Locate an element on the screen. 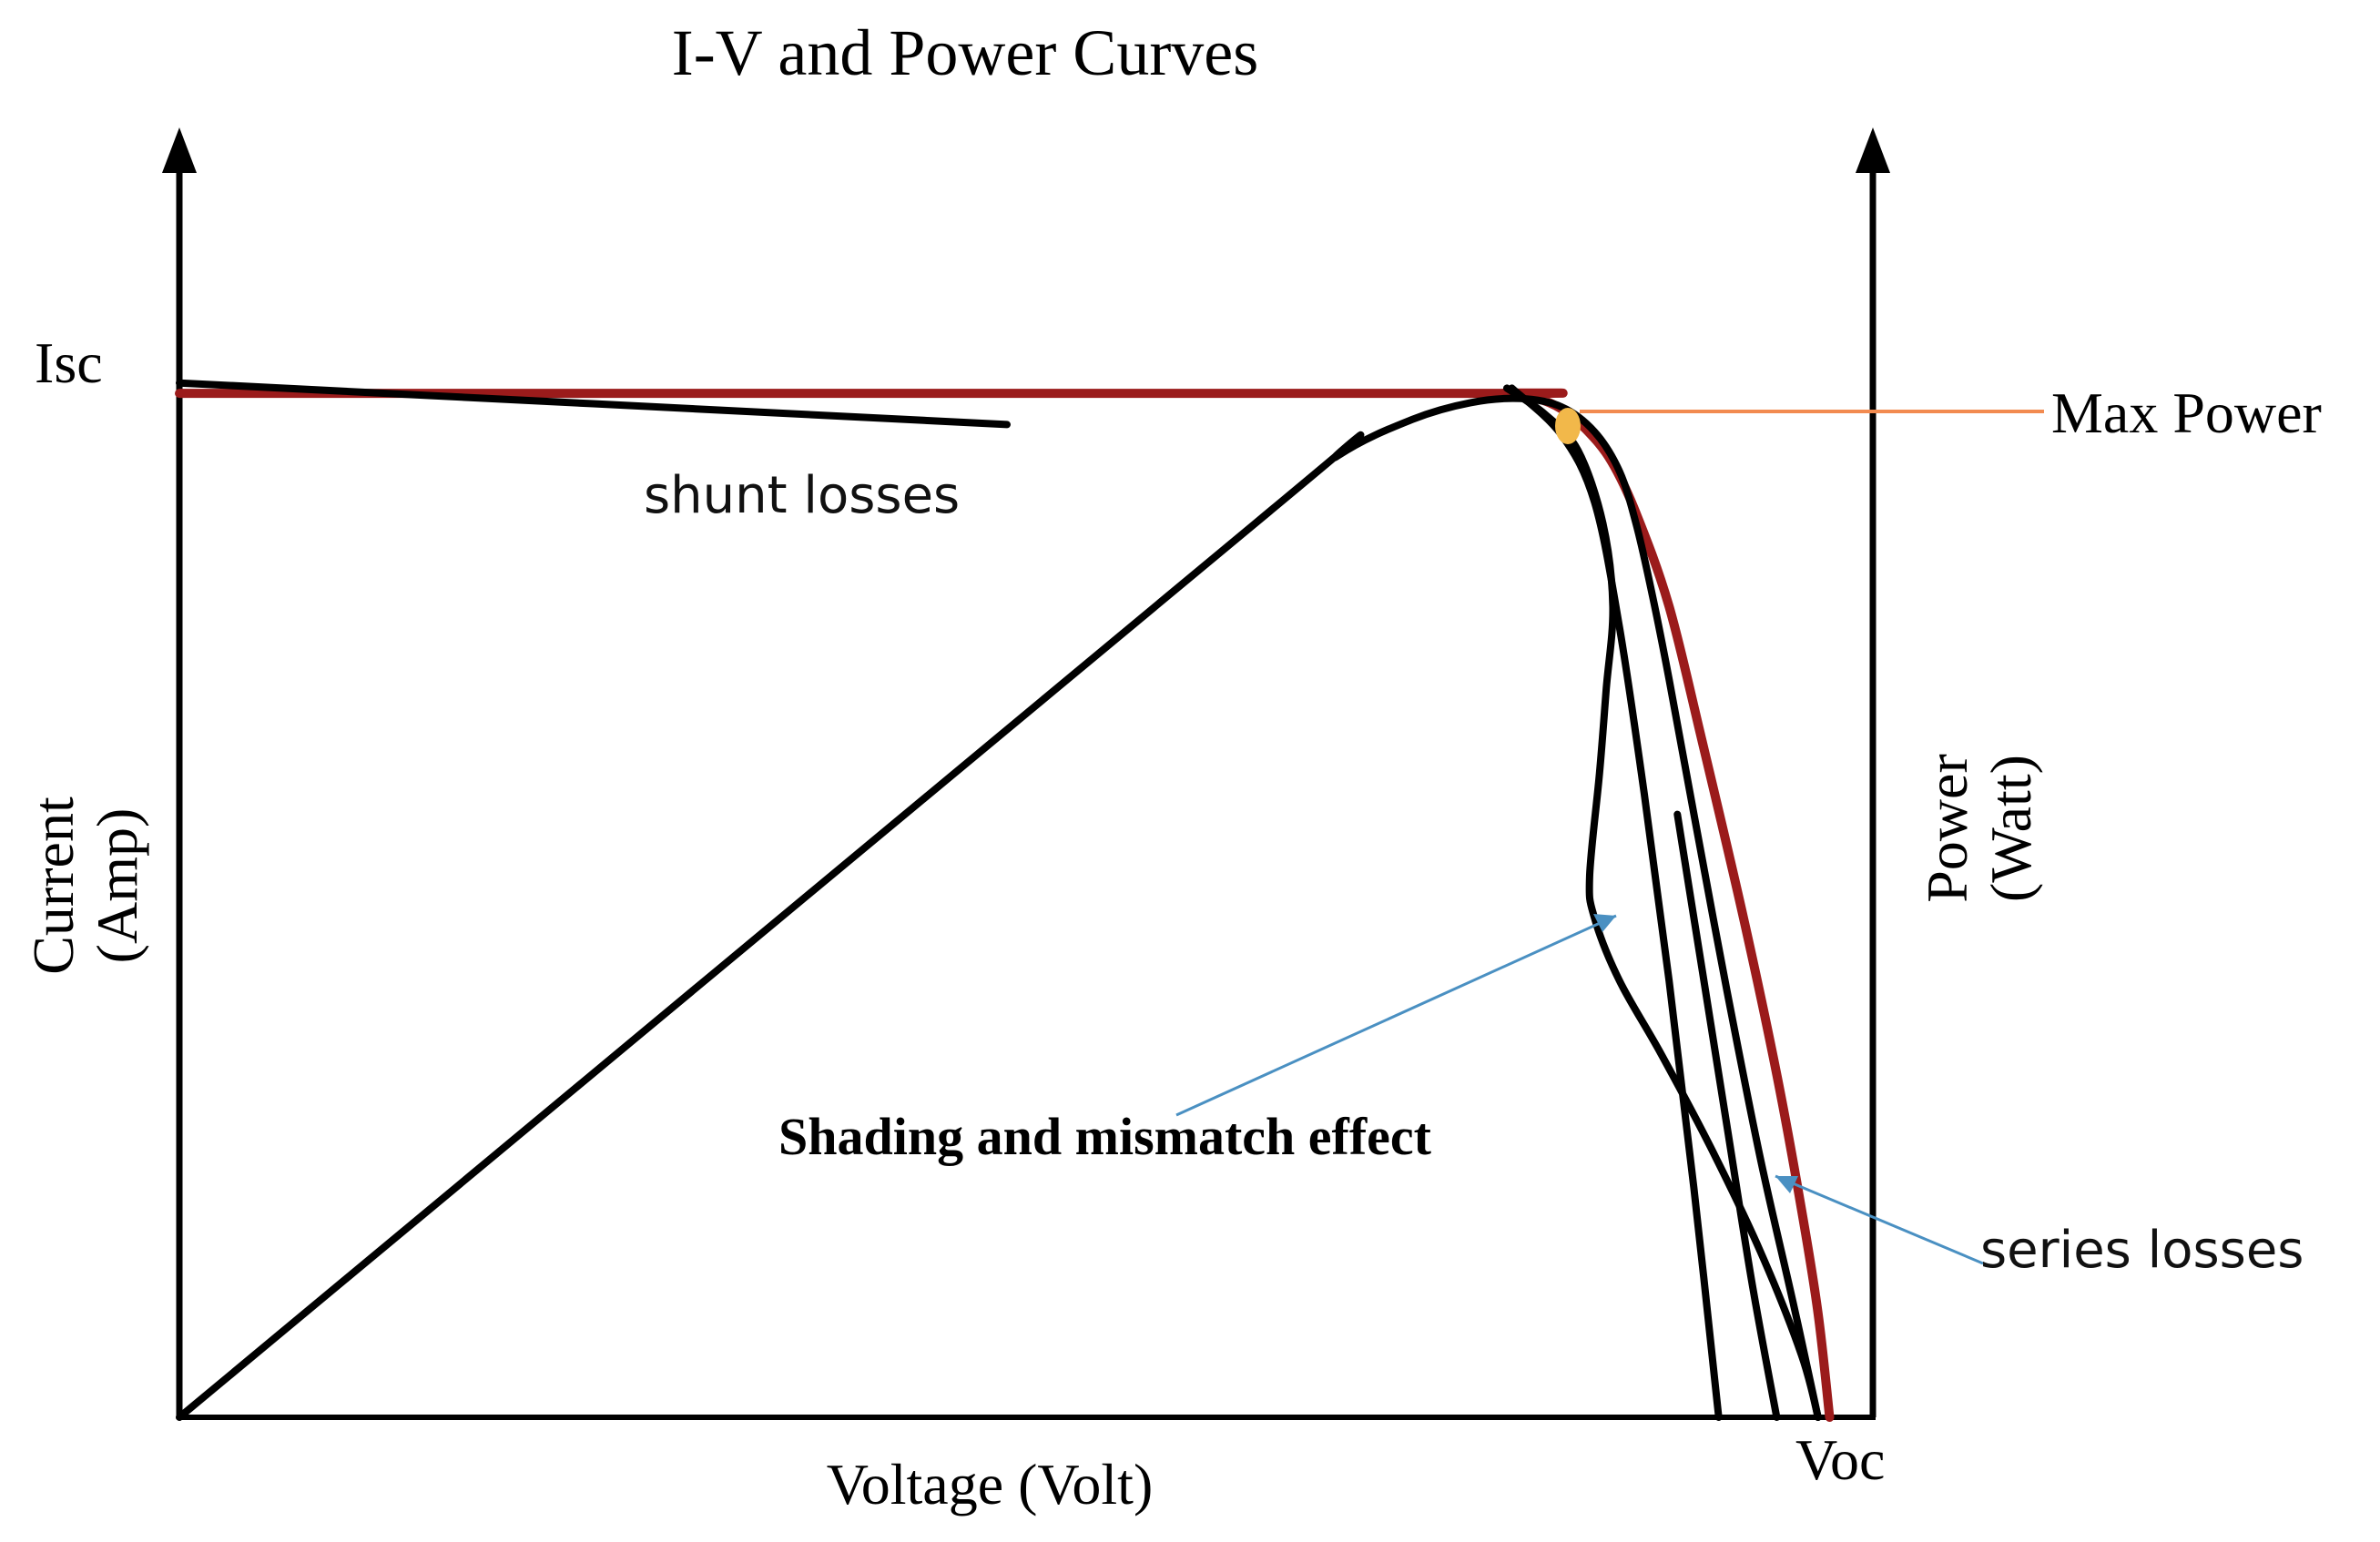  series-arrow-head is located at coordinates (1786, 1184).